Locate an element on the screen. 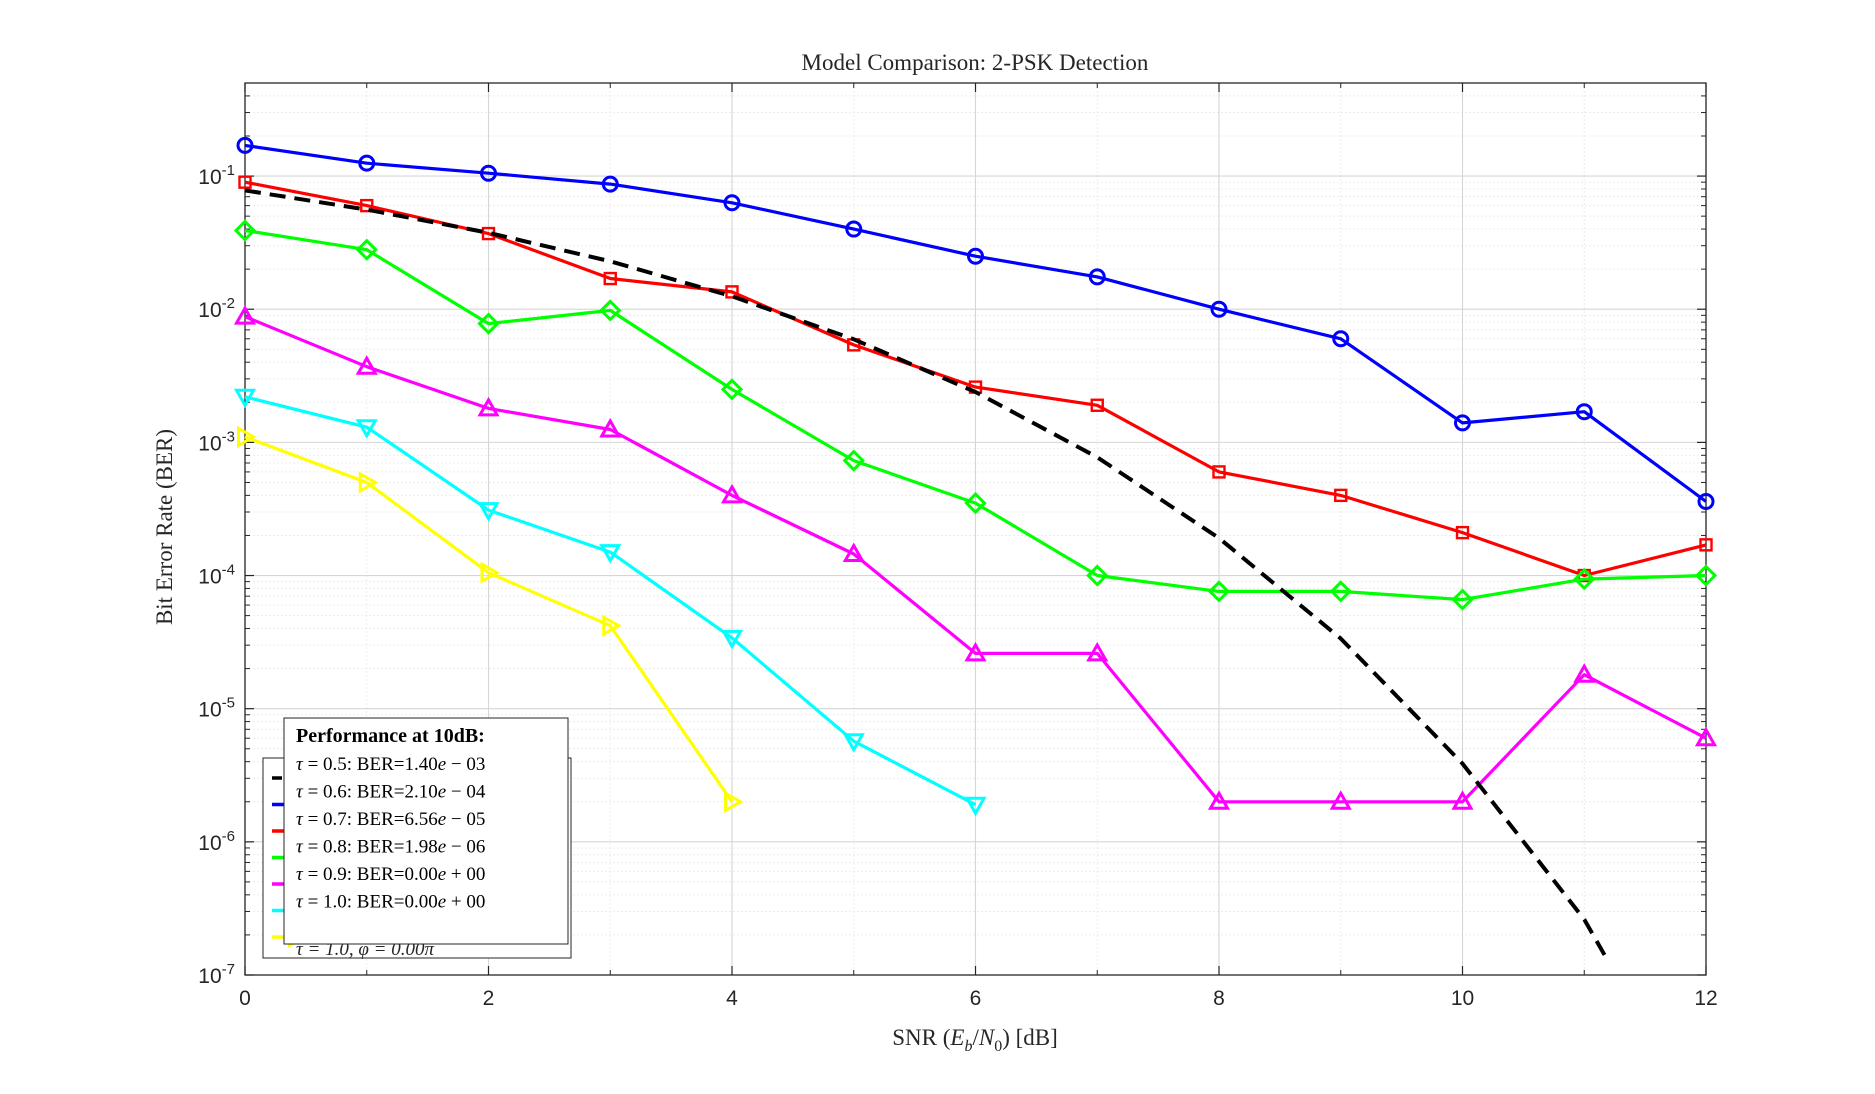  chart-title: Model Comparison: 2-PSK Detection is located at coordinates (975, 62).